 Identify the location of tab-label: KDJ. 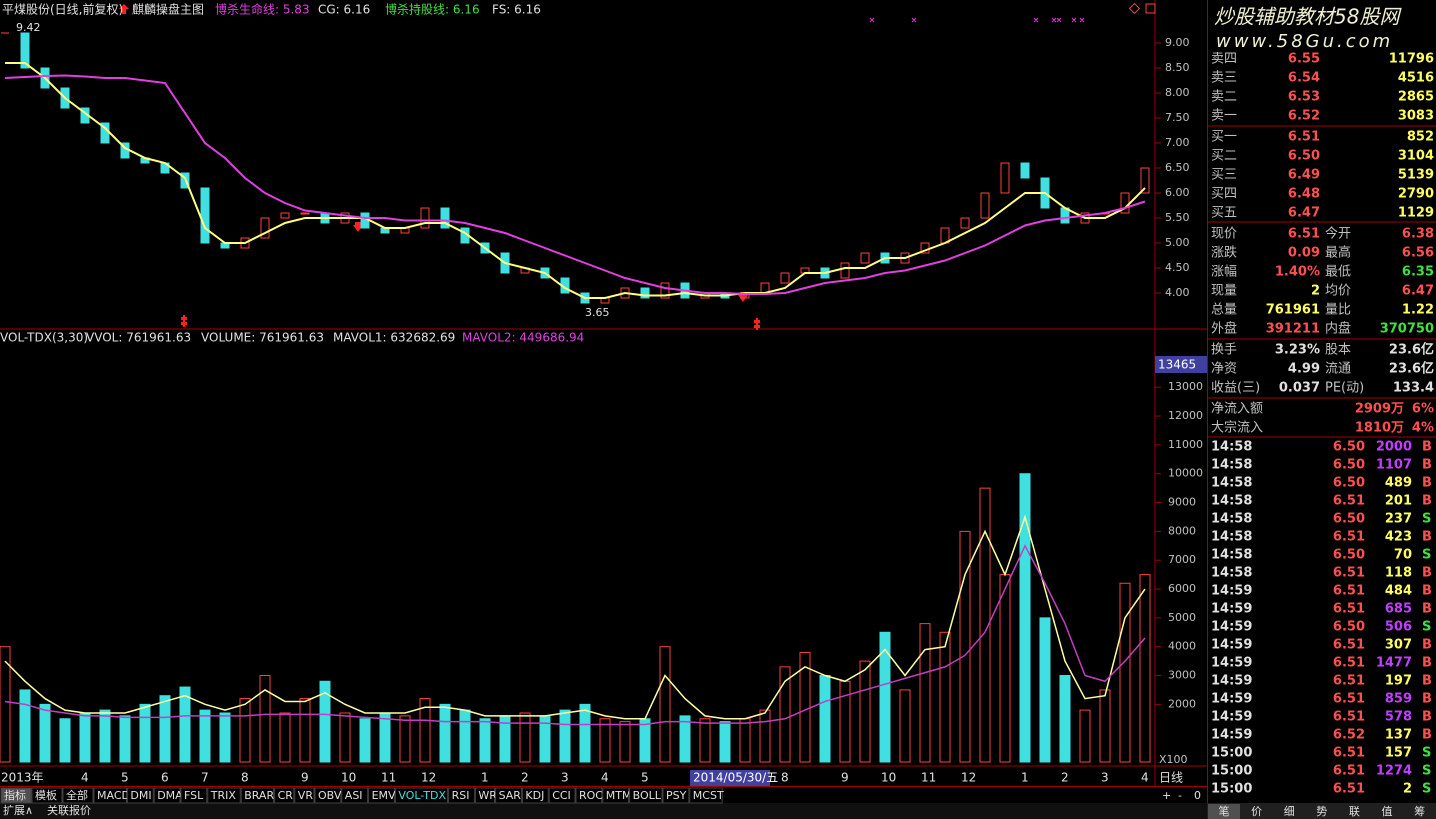
(534, 795).